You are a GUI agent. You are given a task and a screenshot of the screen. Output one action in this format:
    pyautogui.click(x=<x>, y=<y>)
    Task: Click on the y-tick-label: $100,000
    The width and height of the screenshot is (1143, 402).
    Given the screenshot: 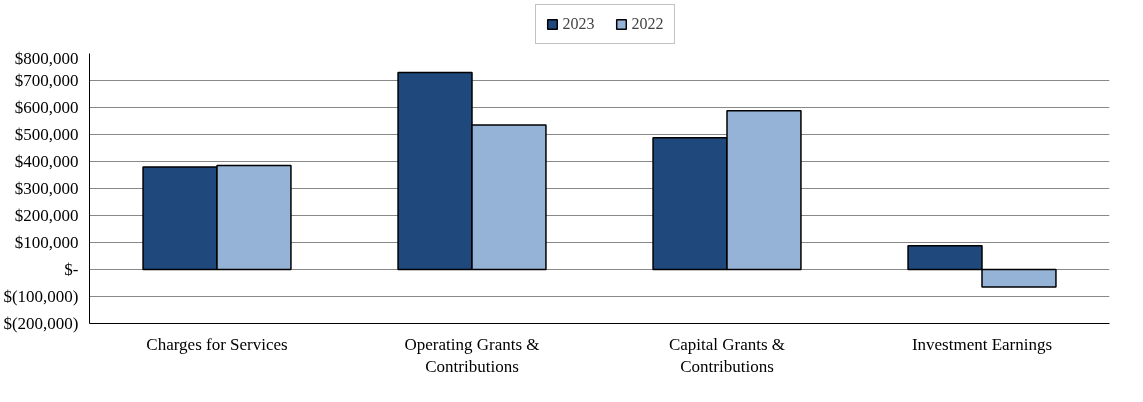 What is the action you would take?
    pyautogui.click(x=46, y=242)
    